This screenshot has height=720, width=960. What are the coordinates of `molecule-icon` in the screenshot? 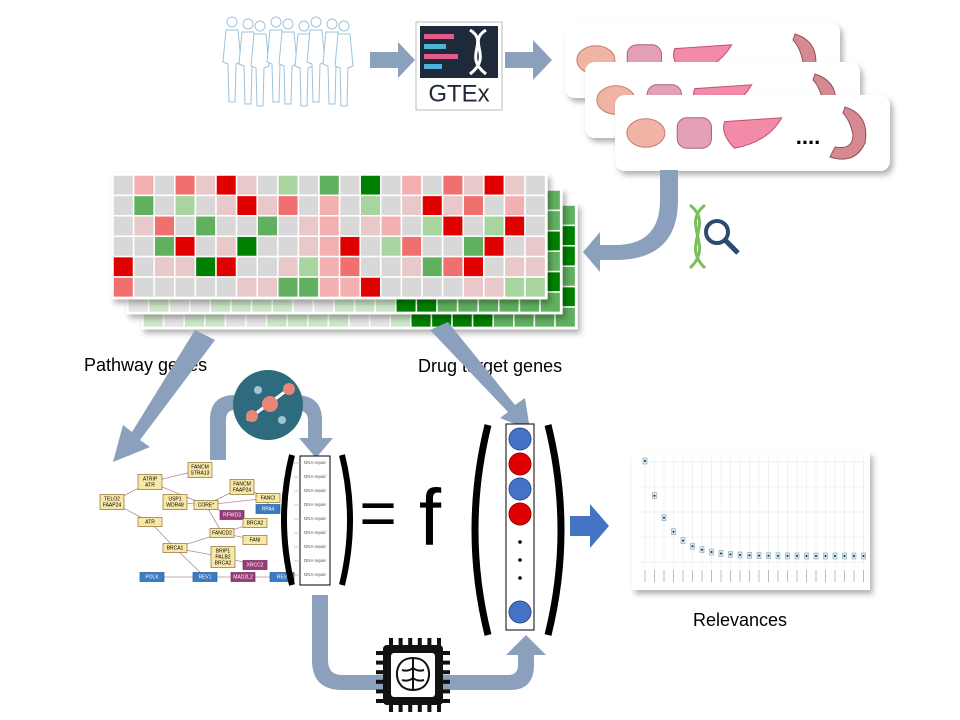 It's located at (268, 405).